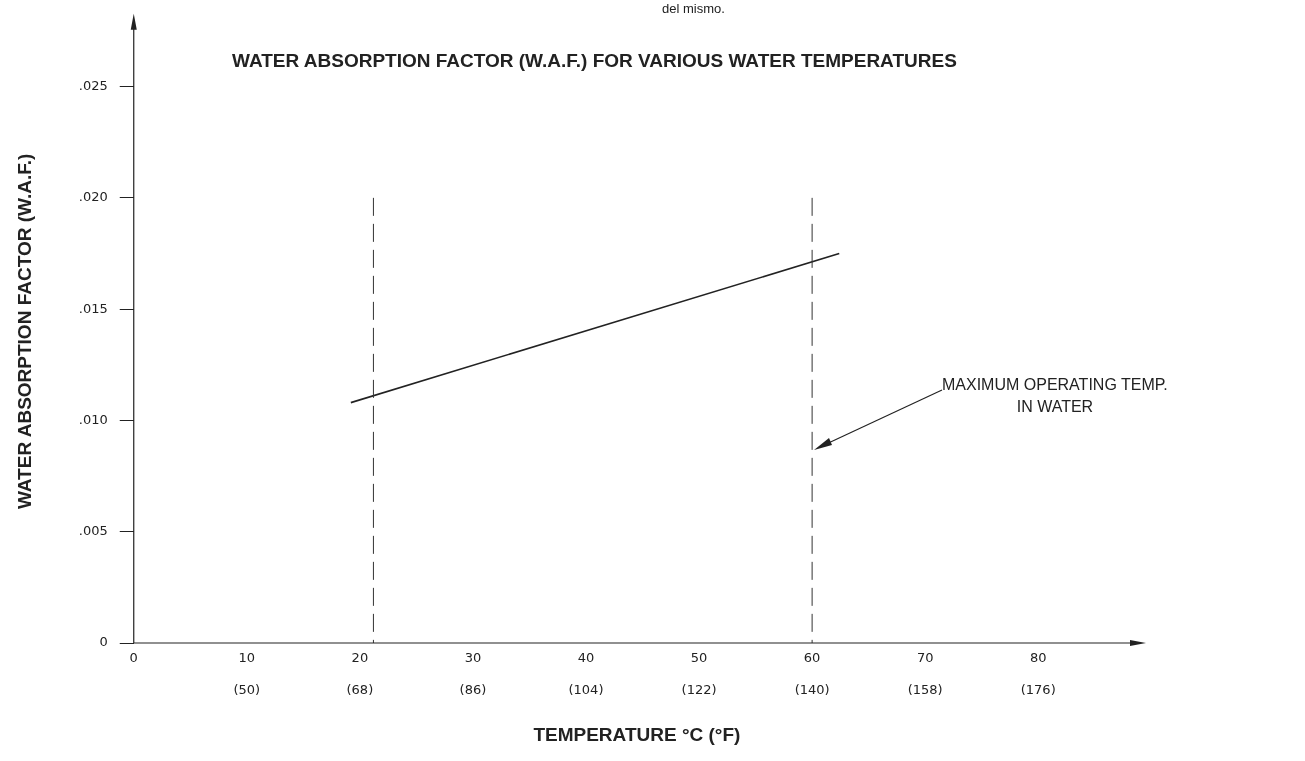  What do you see at coordinates (693, 8) in the screenshot?
I see `text: del mismo.` at bounding box center [693, 8].